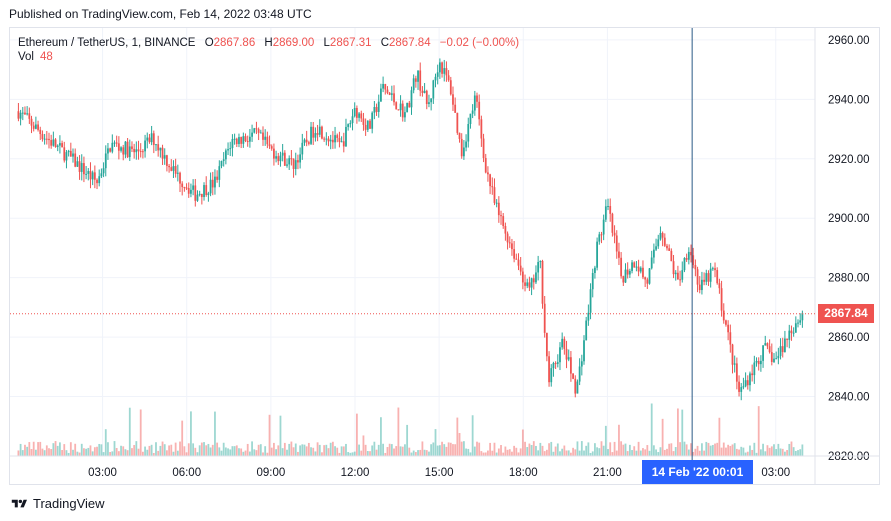  I want to click on open-value: 2867.86, so click(234, 43).